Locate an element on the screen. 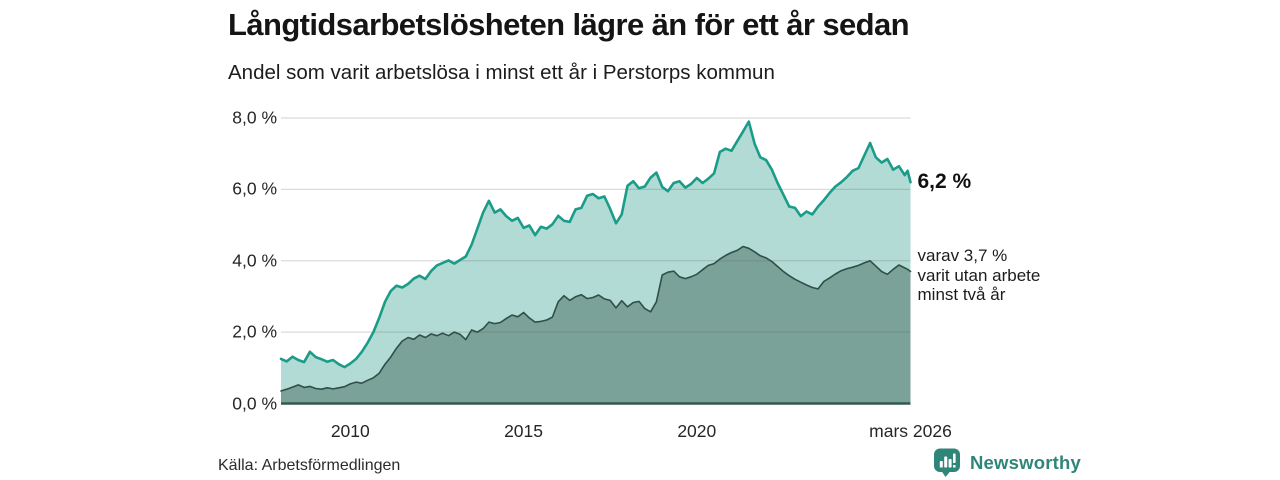 Image resolution: width=1280 pixels, height=480 pixels. x-tick-mars-2026: mars 2026 is located at coordinates (910, 431).